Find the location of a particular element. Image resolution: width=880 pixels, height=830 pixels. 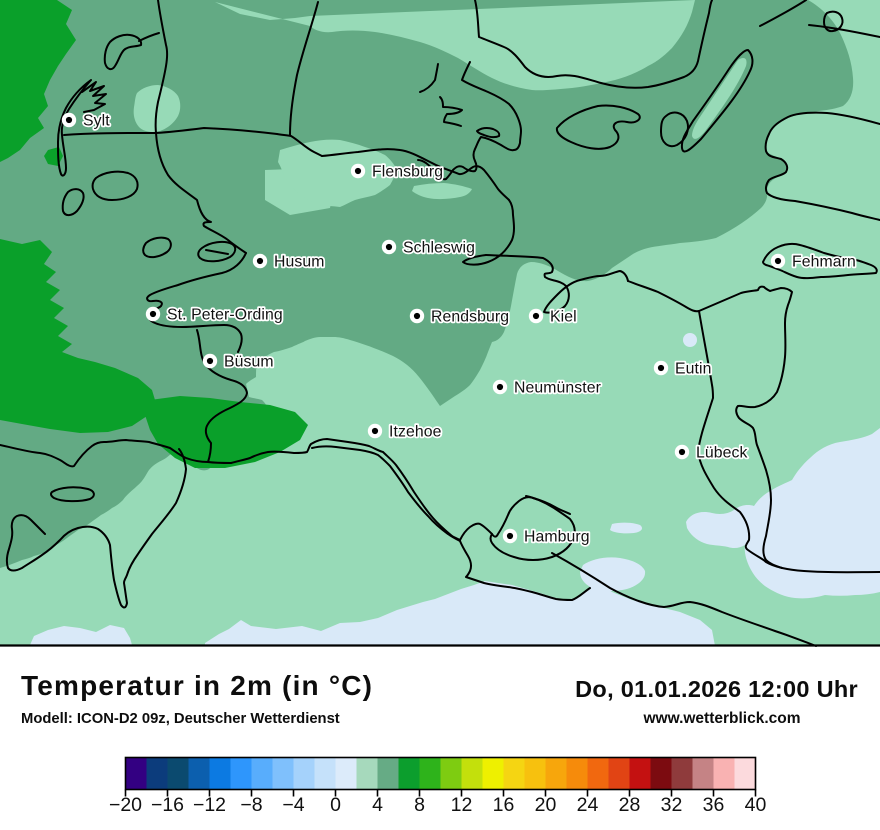

svg-text: 20 is located at coordinates (546, 805).